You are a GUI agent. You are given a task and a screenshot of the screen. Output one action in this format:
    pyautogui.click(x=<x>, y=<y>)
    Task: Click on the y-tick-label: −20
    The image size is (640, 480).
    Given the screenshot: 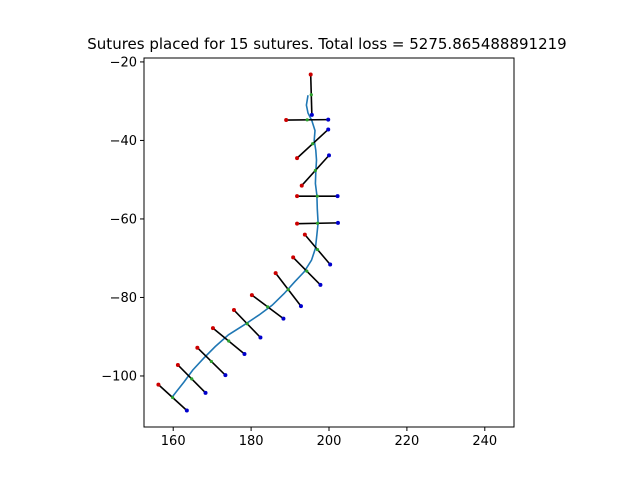 What is the action you would take?
    pyautogui.click(x=123, y=62)
    